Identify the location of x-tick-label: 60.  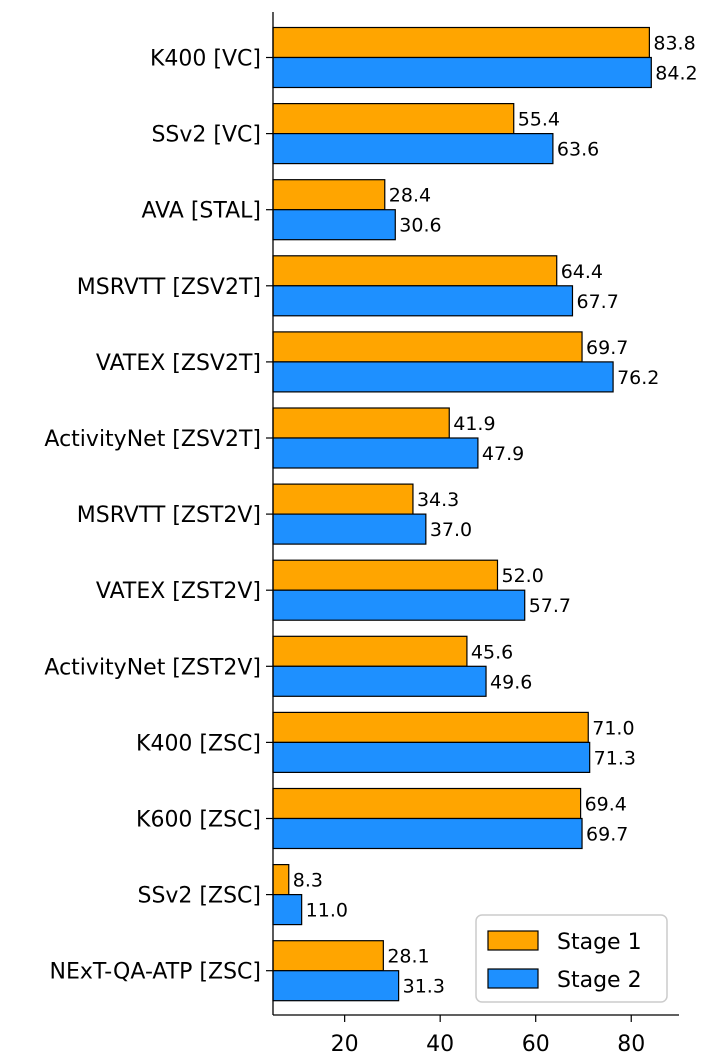
(536, 1044).